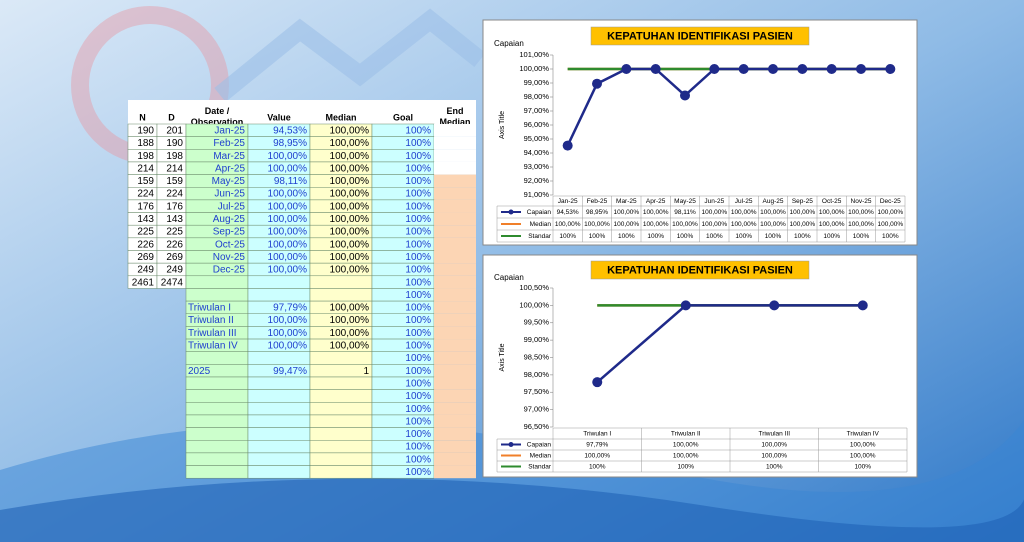 The width and height of the screenshot is (1024, 542). What do you see at coordinates (714, 201) in the screenshot?
I see `x-tick-label: Jun-25` at bounding box center [714, 201].